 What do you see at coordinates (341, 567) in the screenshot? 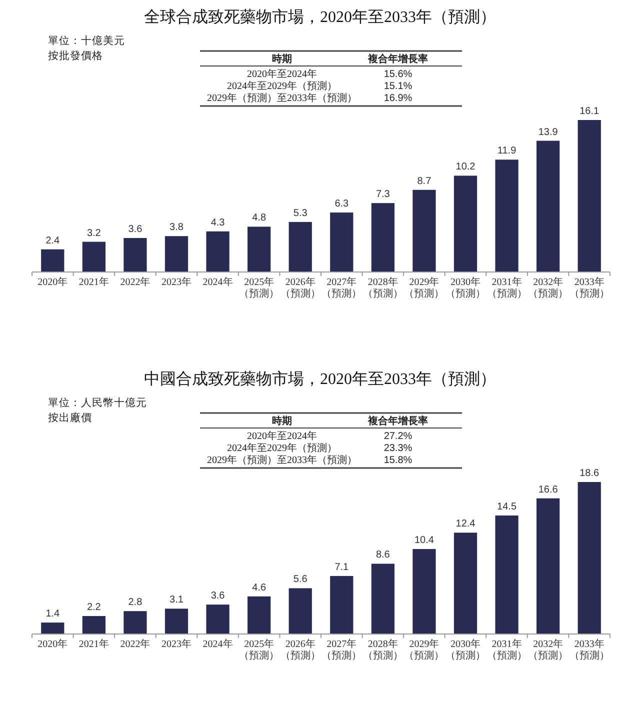
I see `data-label: 7.1` at bounding box center [341, 567].